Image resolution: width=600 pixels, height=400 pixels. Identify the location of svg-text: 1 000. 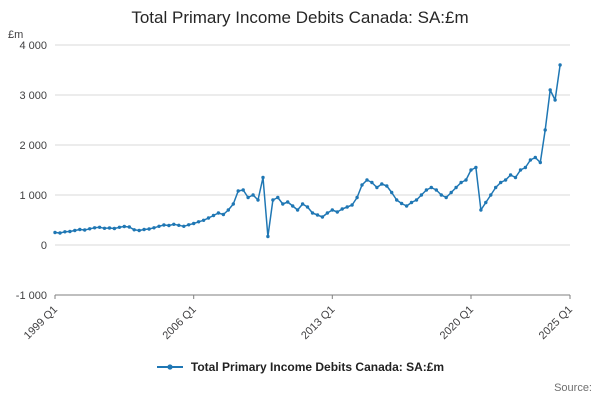
(33, 196).